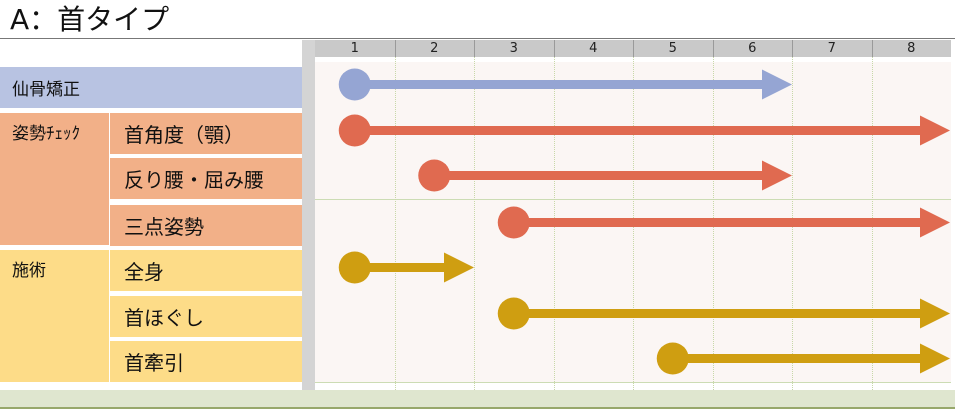 This screenshot has height=409, width=955. What do you see at coordinates (90, 19) in the screenshot?
I see `page-title: A：首タイプ` at bounding box center [90, 19].